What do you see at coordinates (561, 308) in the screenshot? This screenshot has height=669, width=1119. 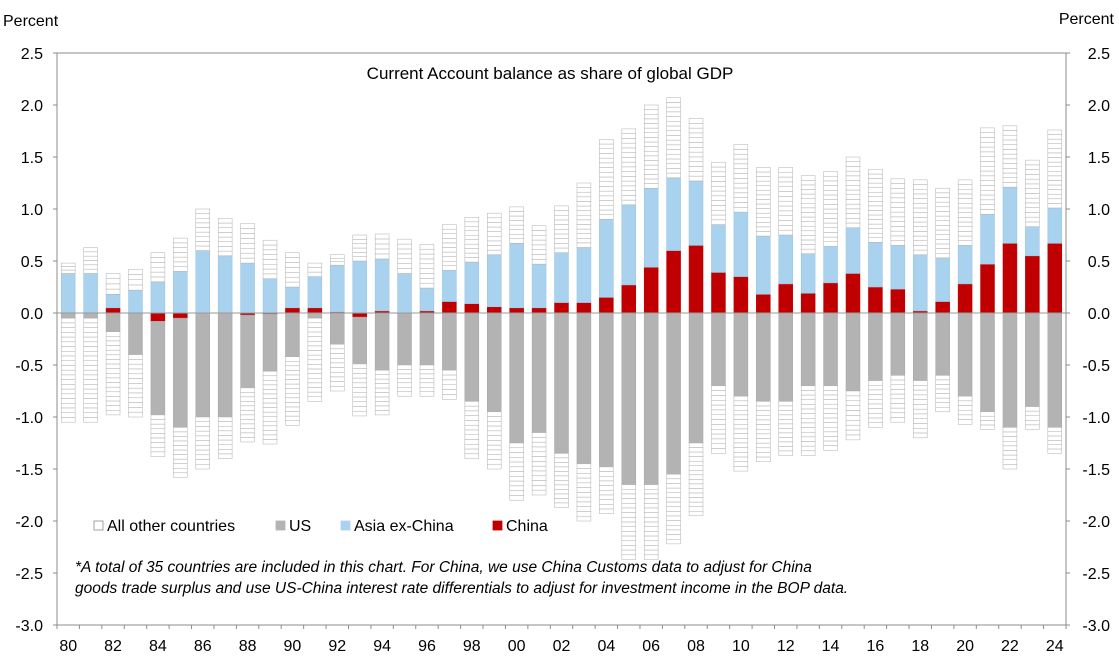 I see `bar-segment-china` at bounding box center [561, 308].